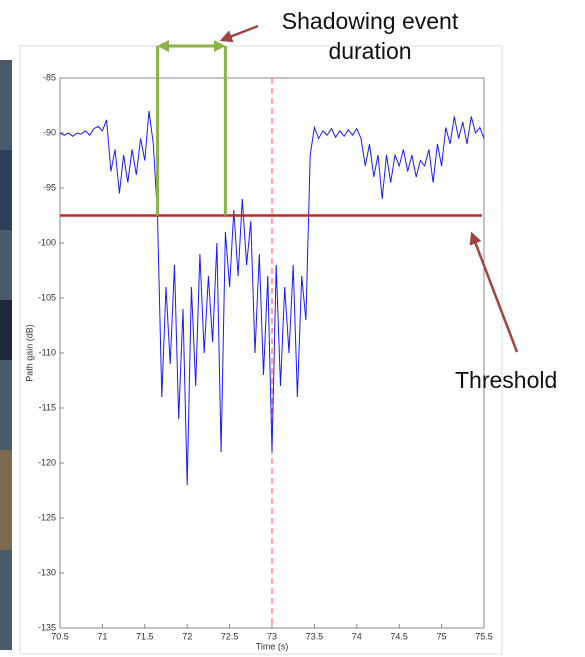  What do you see at coordinates (49, 77) in the screenshot?
I see `y-tick-label: -85` at bounding box center [49, 77].